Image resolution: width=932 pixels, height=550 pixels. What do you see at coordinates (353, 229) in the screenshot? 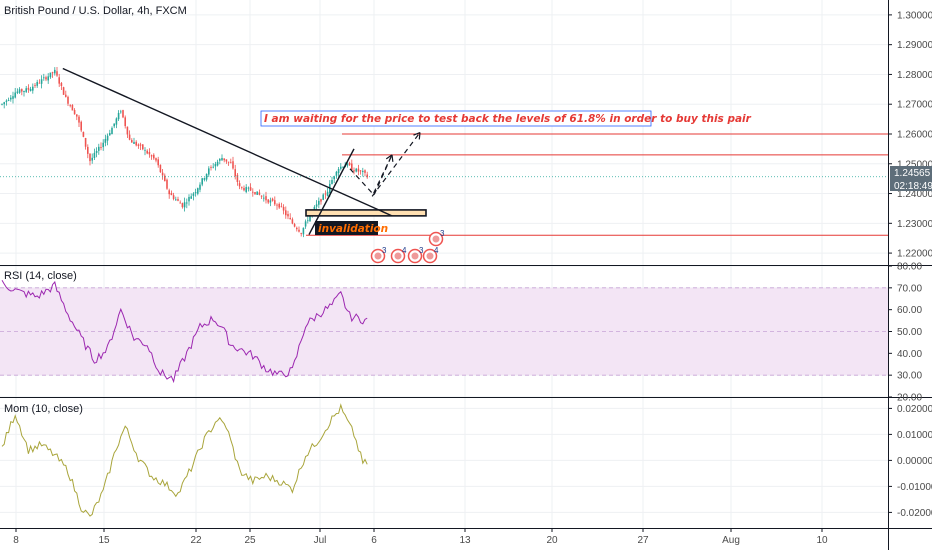
I see `invalidation-label-text: invalidation` at bounding box center [353, 229].